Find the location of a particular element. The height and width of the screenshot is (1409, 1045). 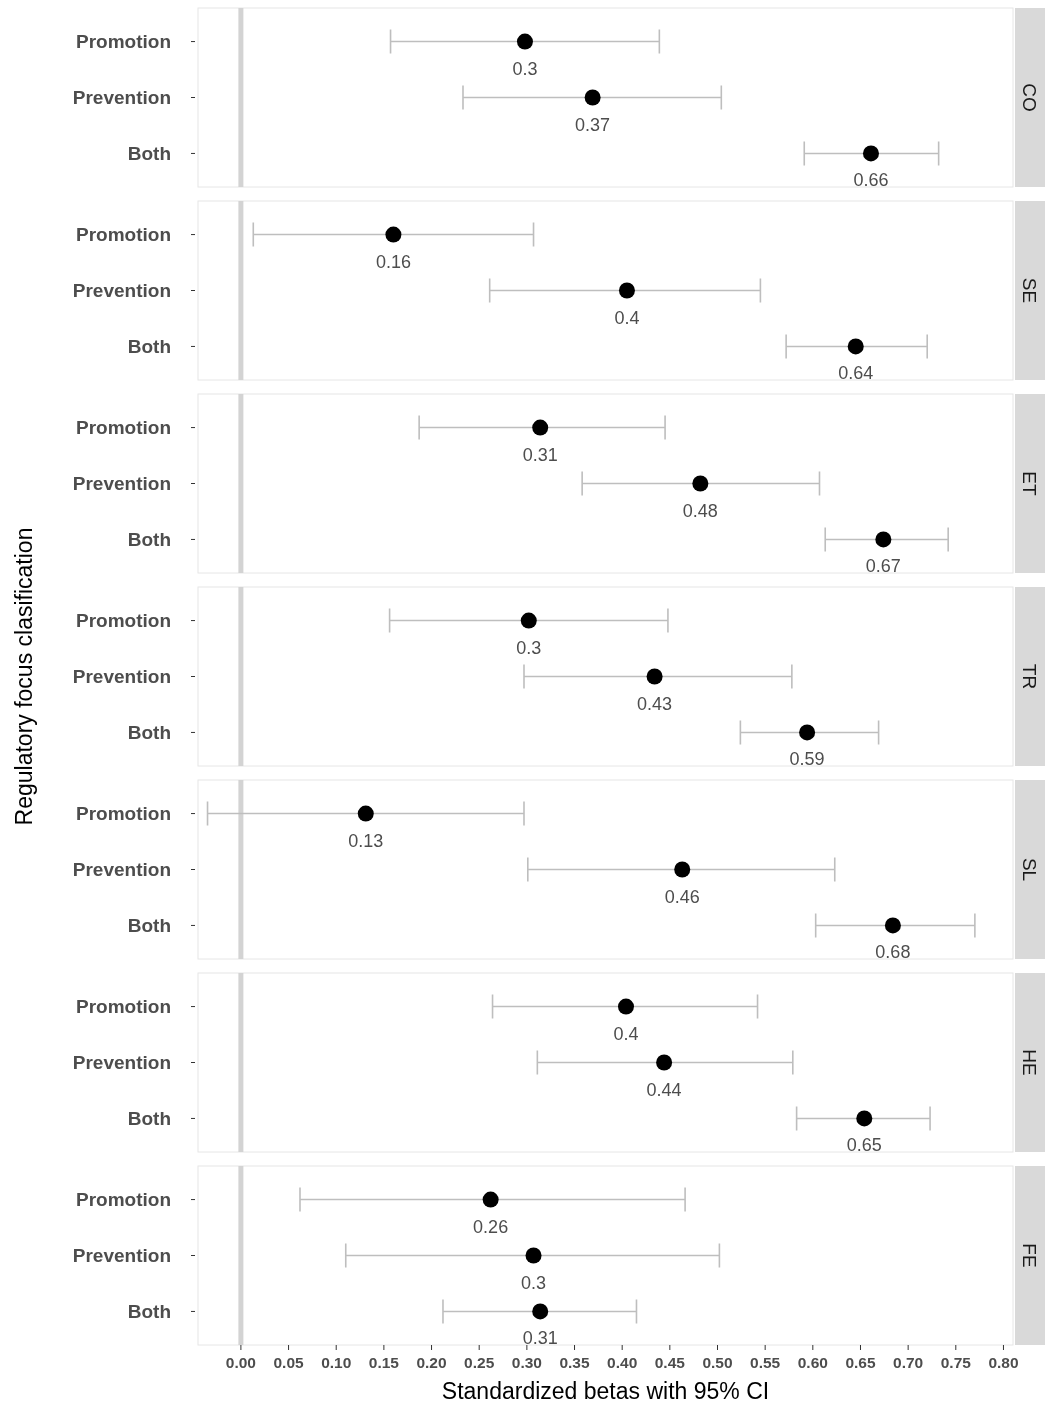

data-label: 0.26 is located at coordinates (491, 1226).